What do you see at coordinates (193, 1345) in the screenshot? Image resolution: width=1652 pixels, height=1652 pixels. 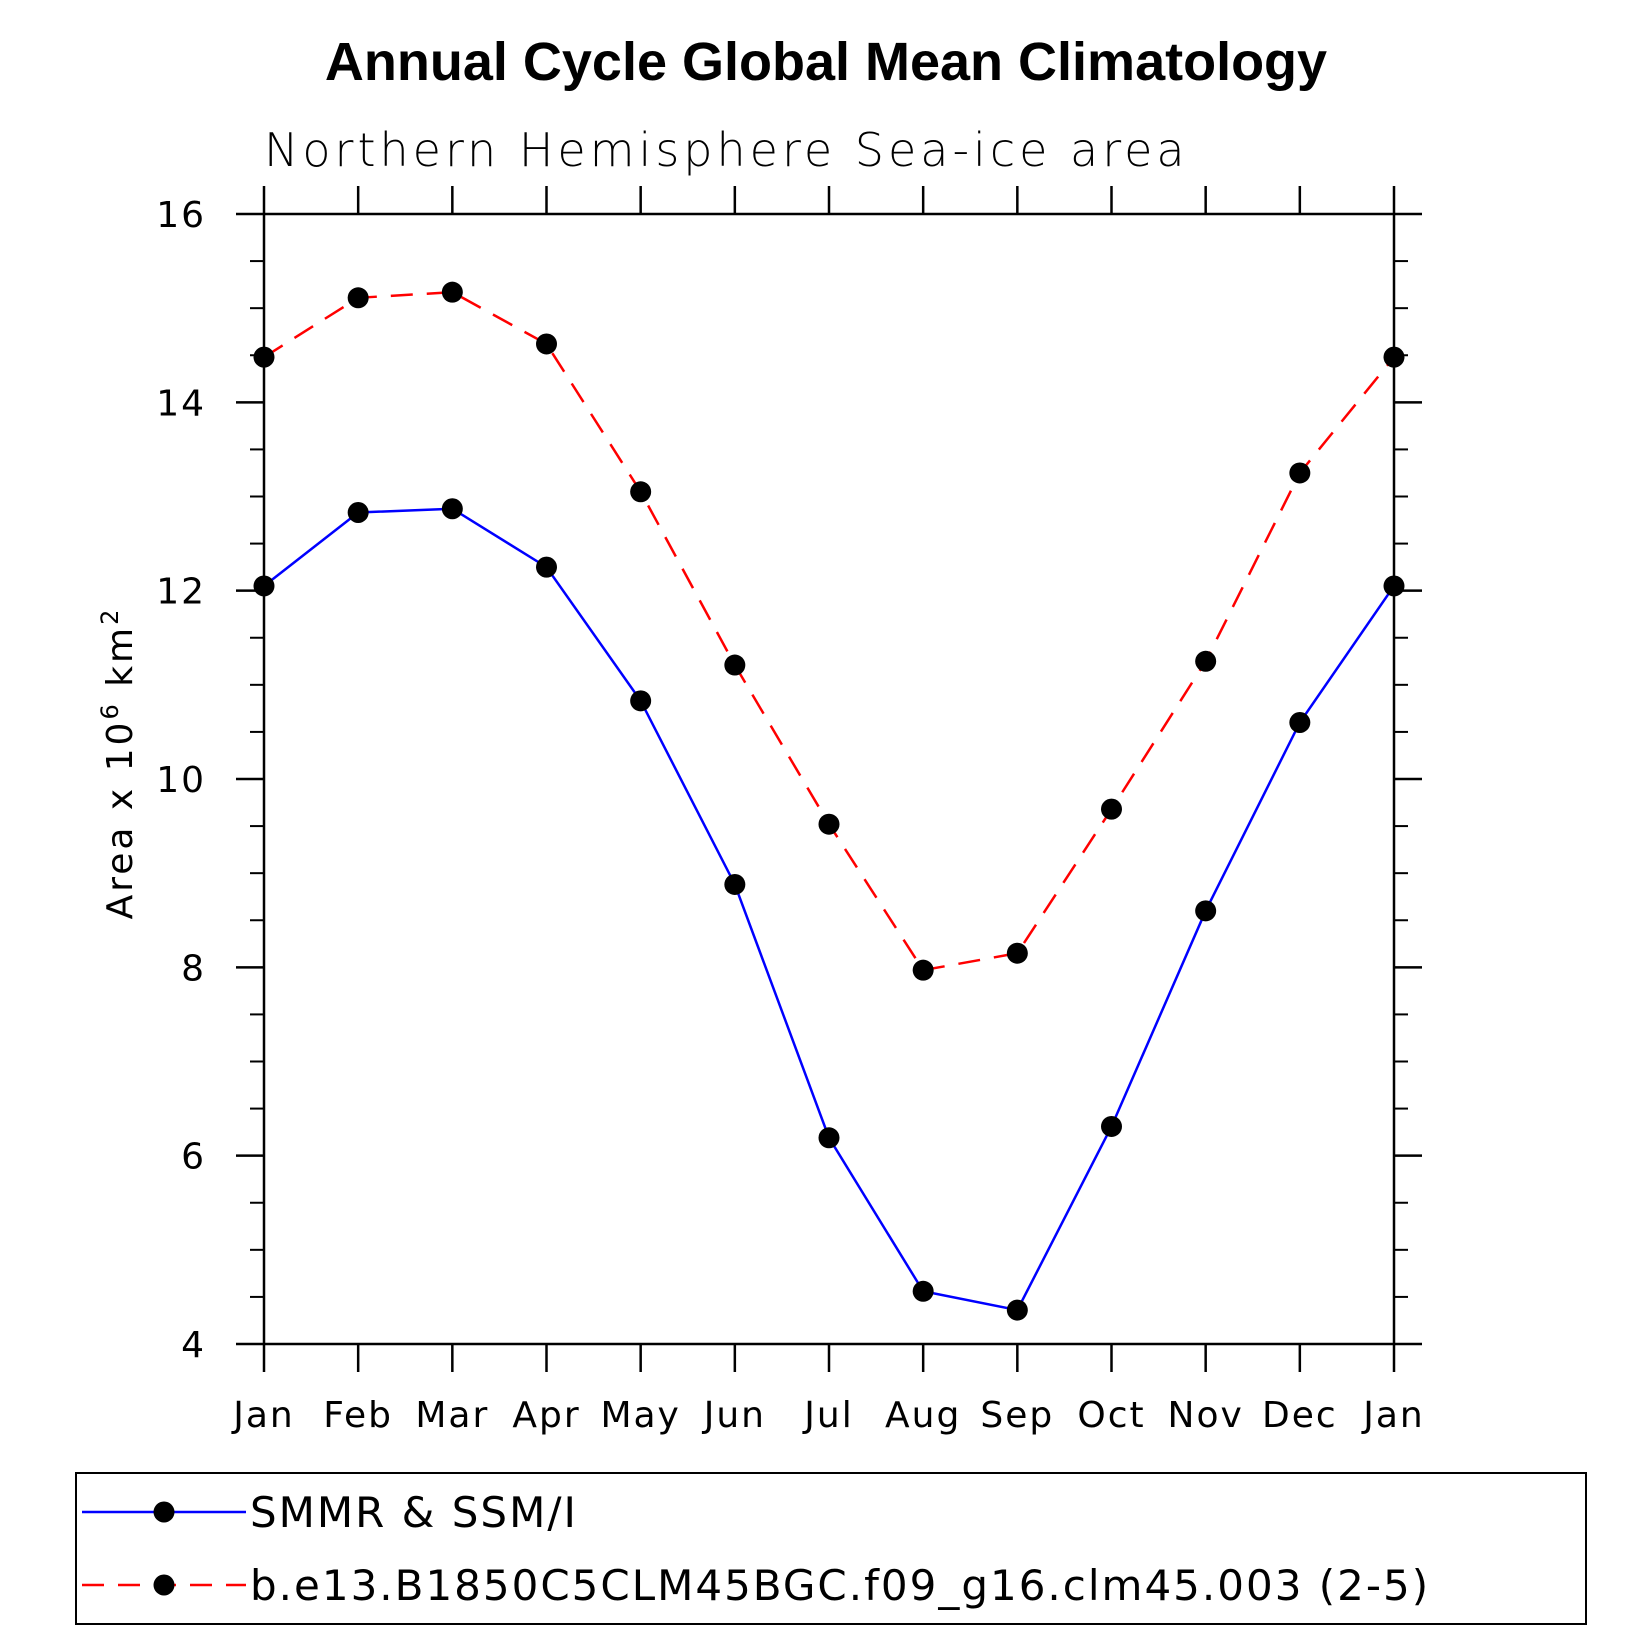 I see `y-tick-label: 4` at bounding box center [193, 1345].